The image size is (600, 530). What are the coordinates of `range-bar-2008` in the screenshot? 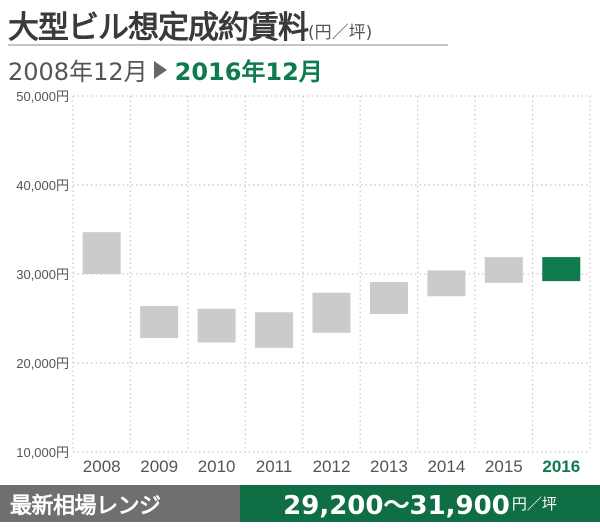 It's located at (101, 253).